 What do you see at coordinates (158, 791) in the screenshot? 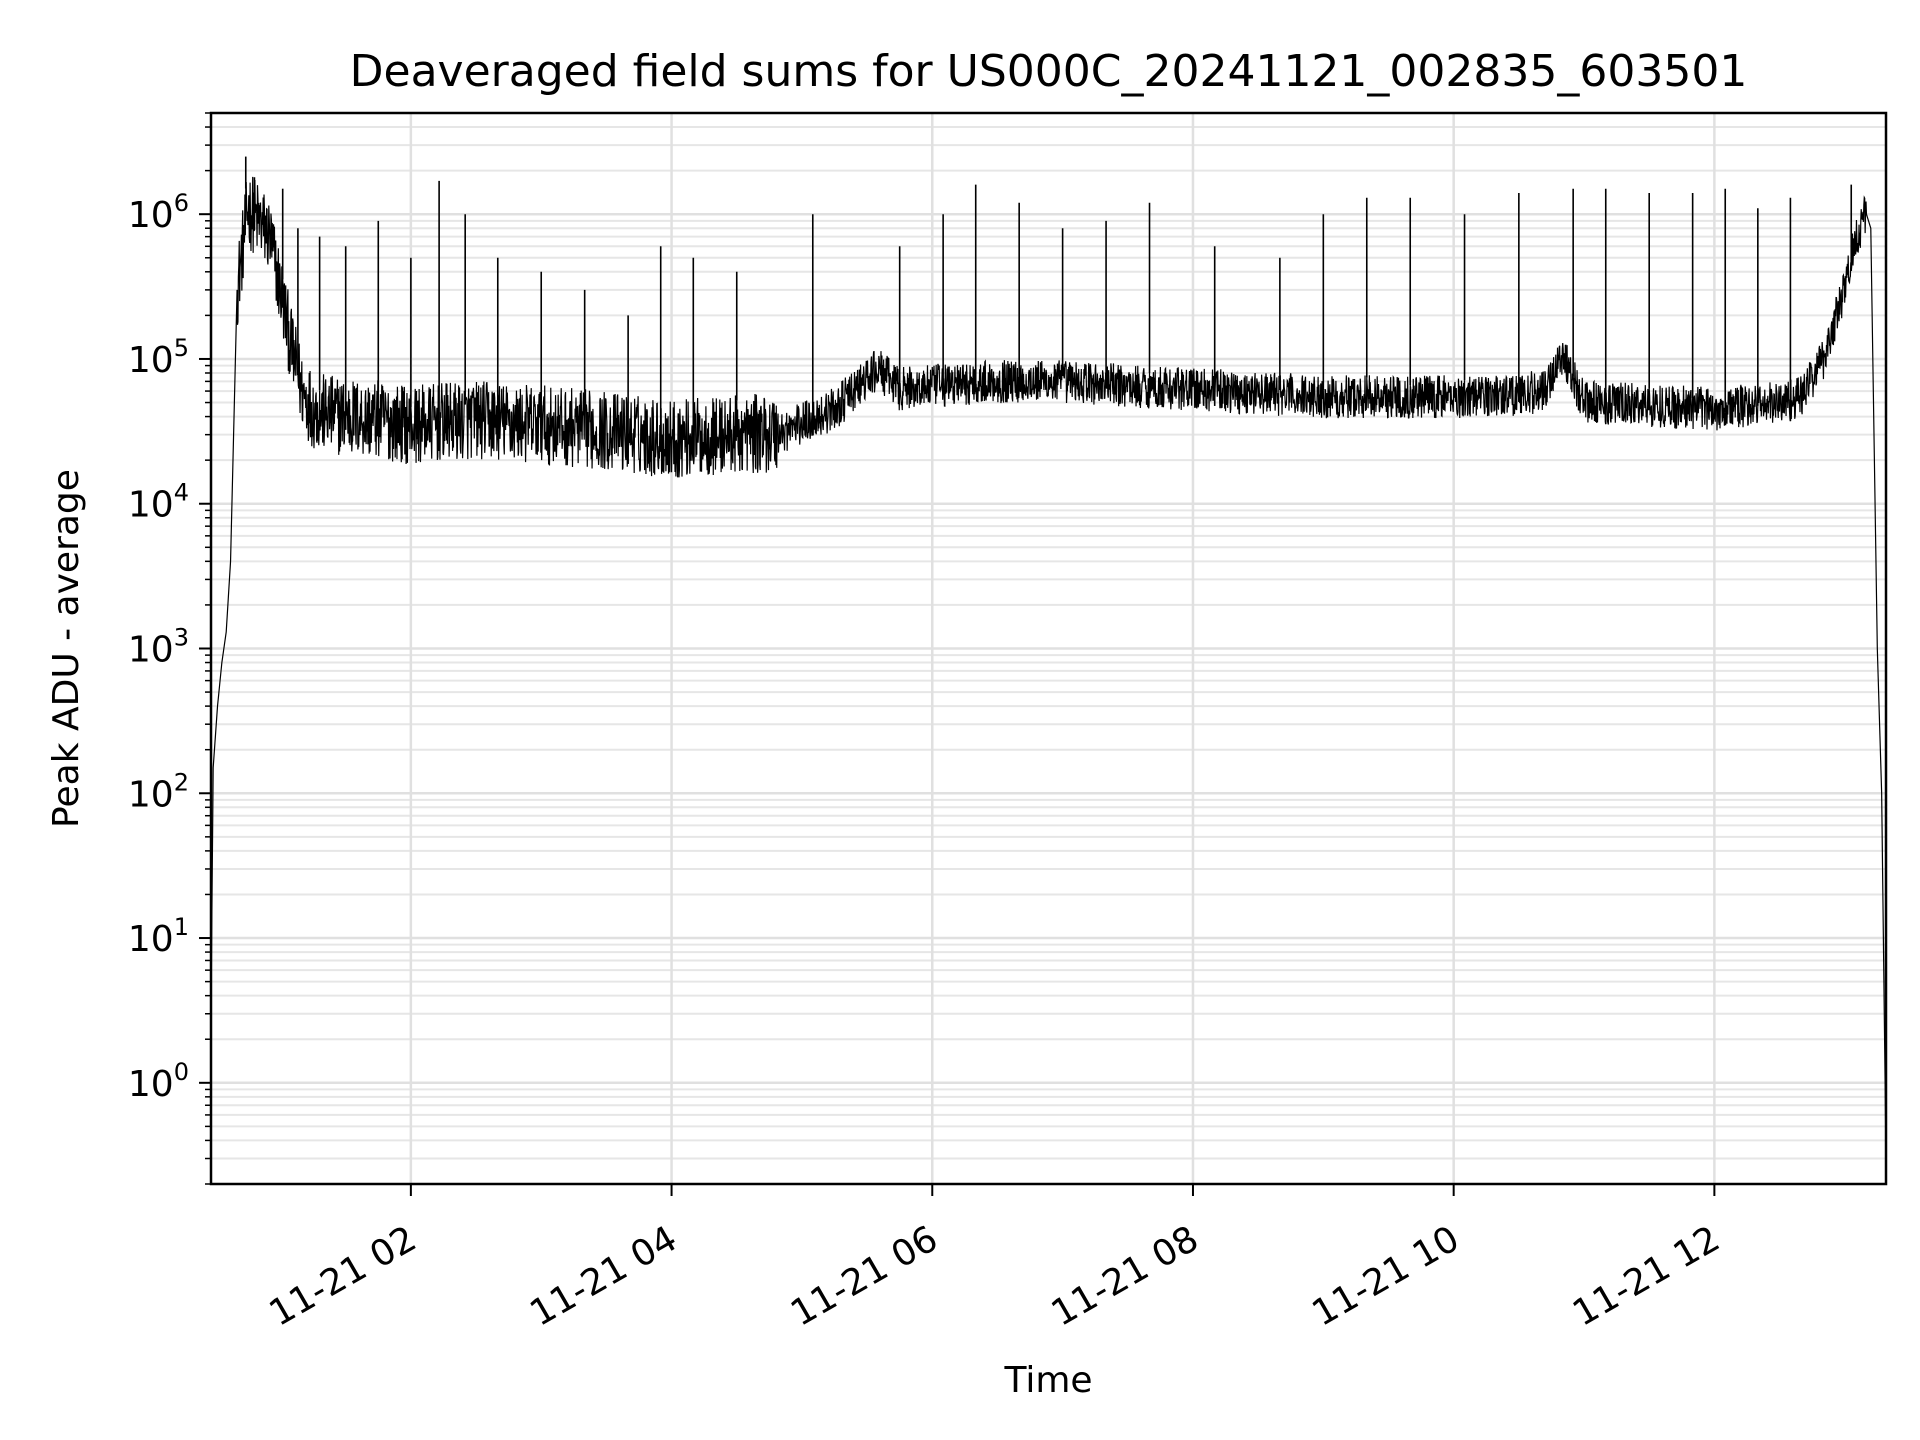
I see `y-tick-label: 10²` at bounding box center [158, 791].